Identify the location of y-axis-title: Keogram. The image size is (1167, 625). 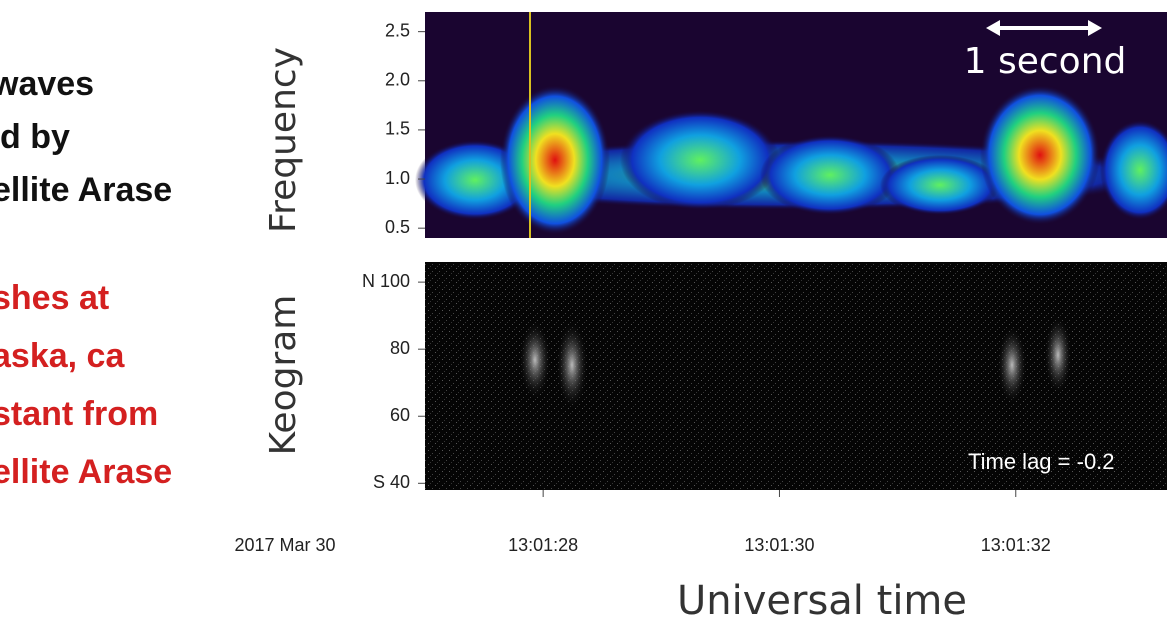
(283, 375).